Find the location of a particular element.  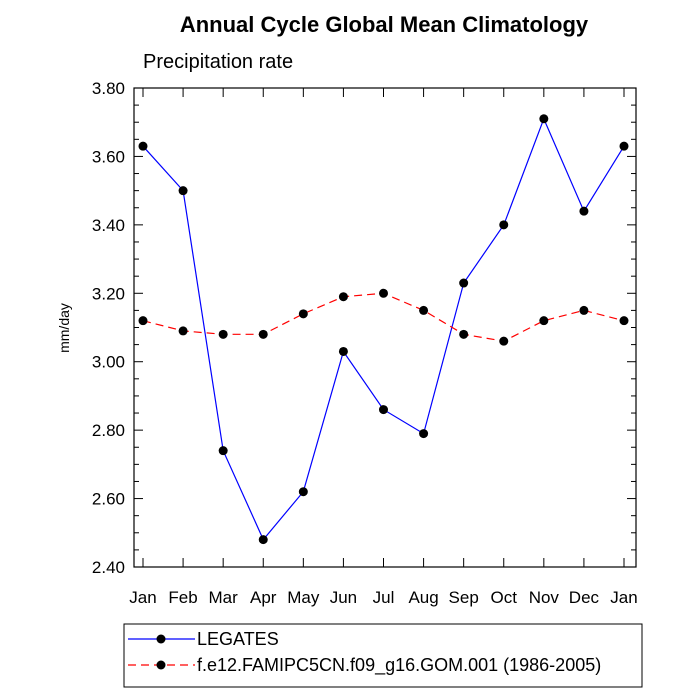

y-tick-label: 3.40 is located at coordinates (108, 225).